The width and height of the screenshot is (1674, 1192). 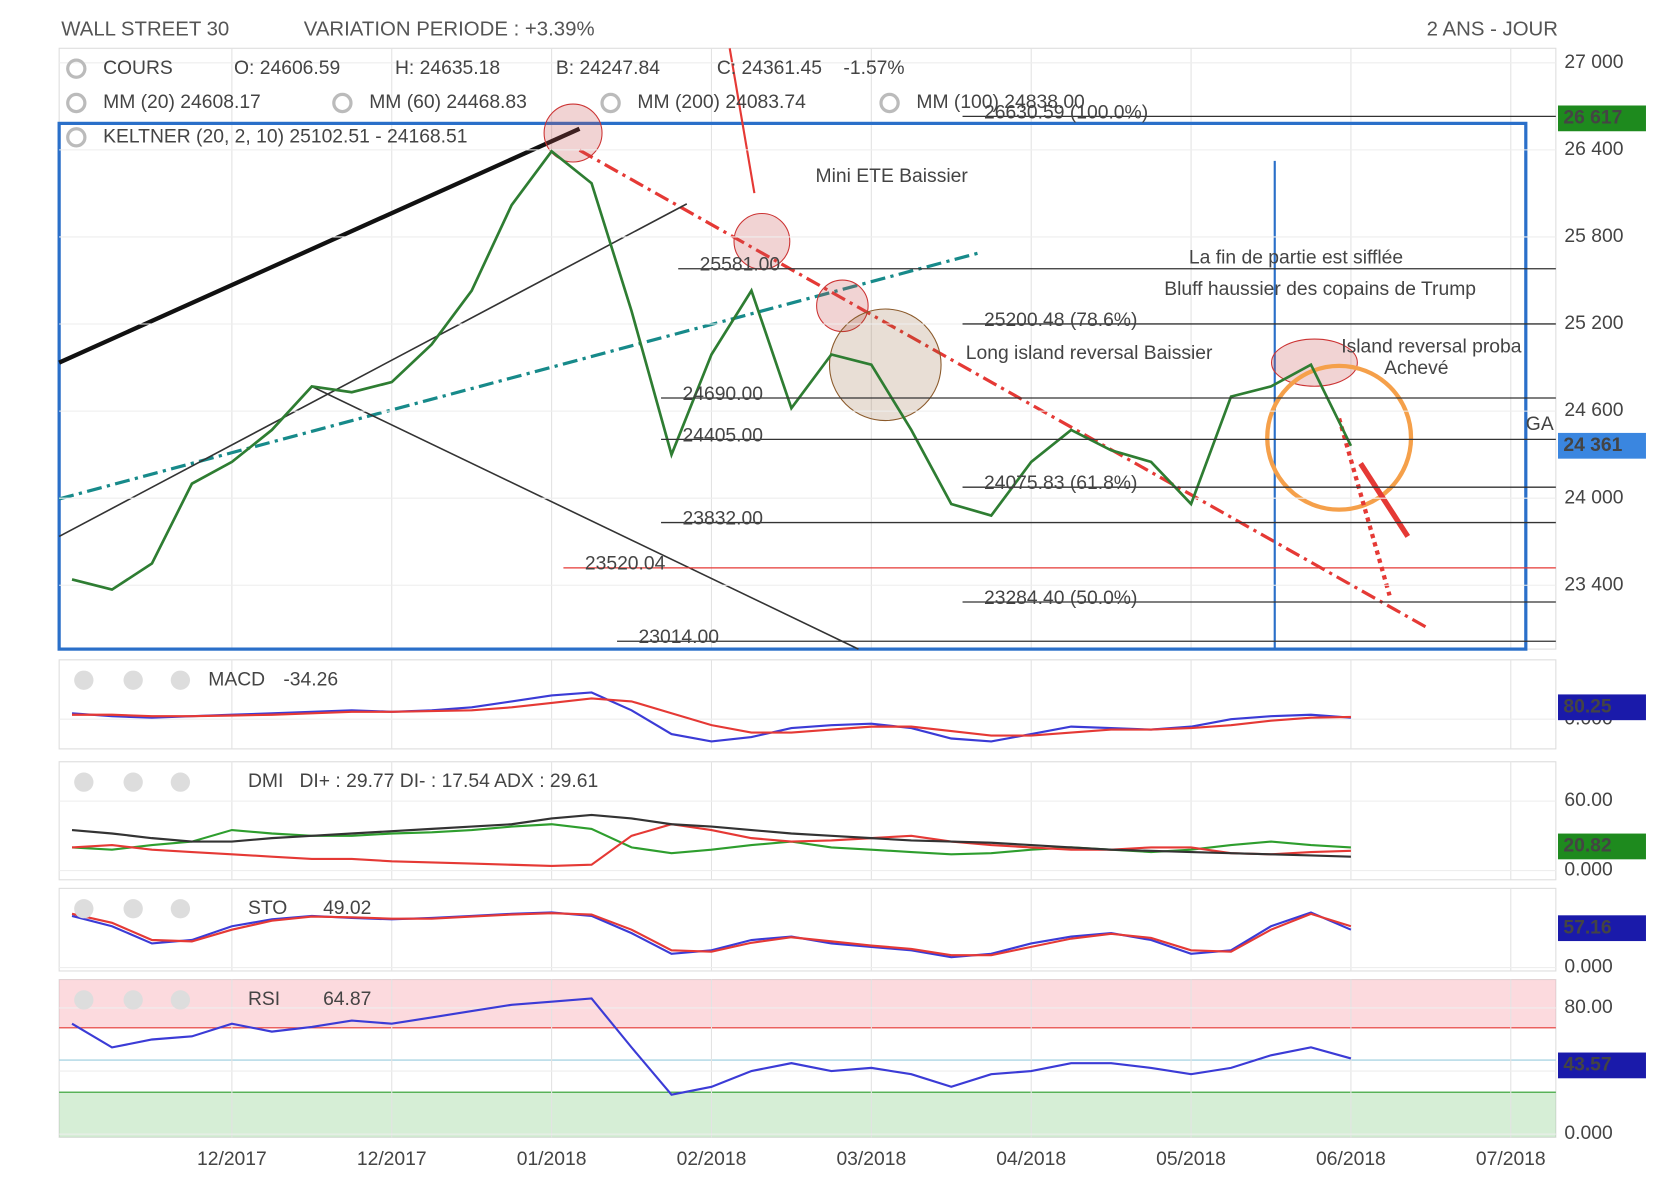 I want to click on info-text: MM (100) 24838.00, so click(x=1000, y=102).